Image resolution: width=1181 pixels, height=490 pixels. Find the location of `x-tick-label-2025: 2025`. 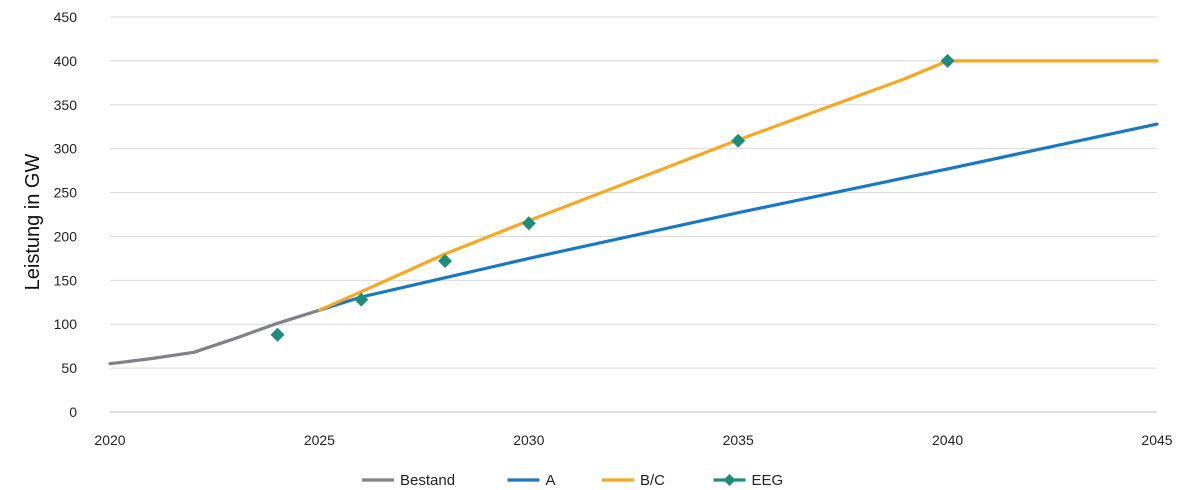

x-tick-label-2025: 2025 is located at coordinates (319, 440).